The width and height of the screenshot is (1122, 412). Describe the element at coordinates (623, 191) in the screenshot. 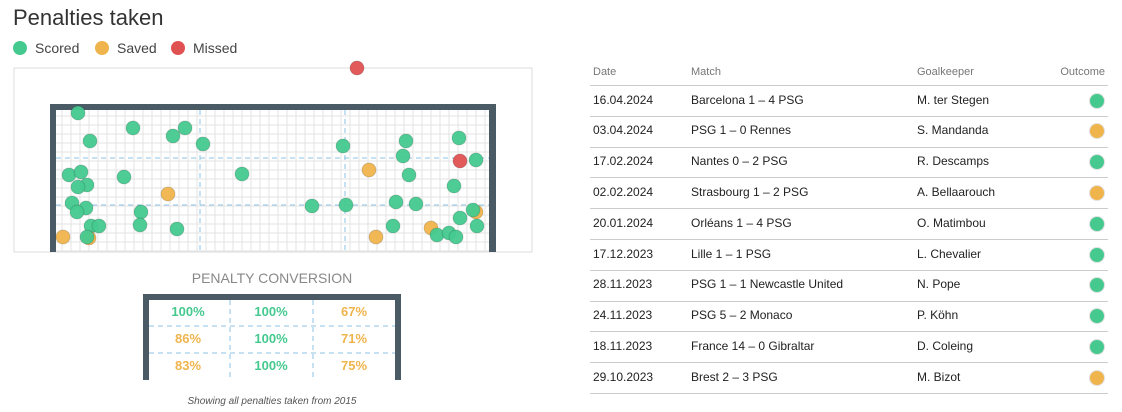

I see `table-cell: 02.02.2024` at that location.